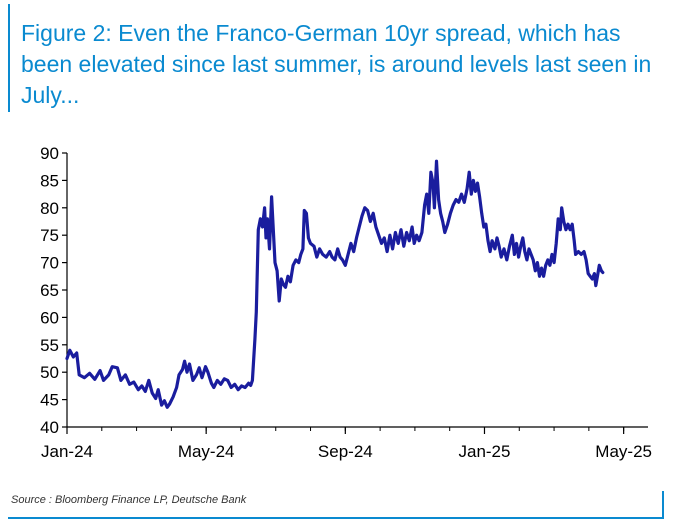 Image resolution: width=676 pixels, height=531 pixels. What do you see at coordinates (663, 505) in the screenshot?
I see `footer-divider-end` at bounding box center [663, 505].